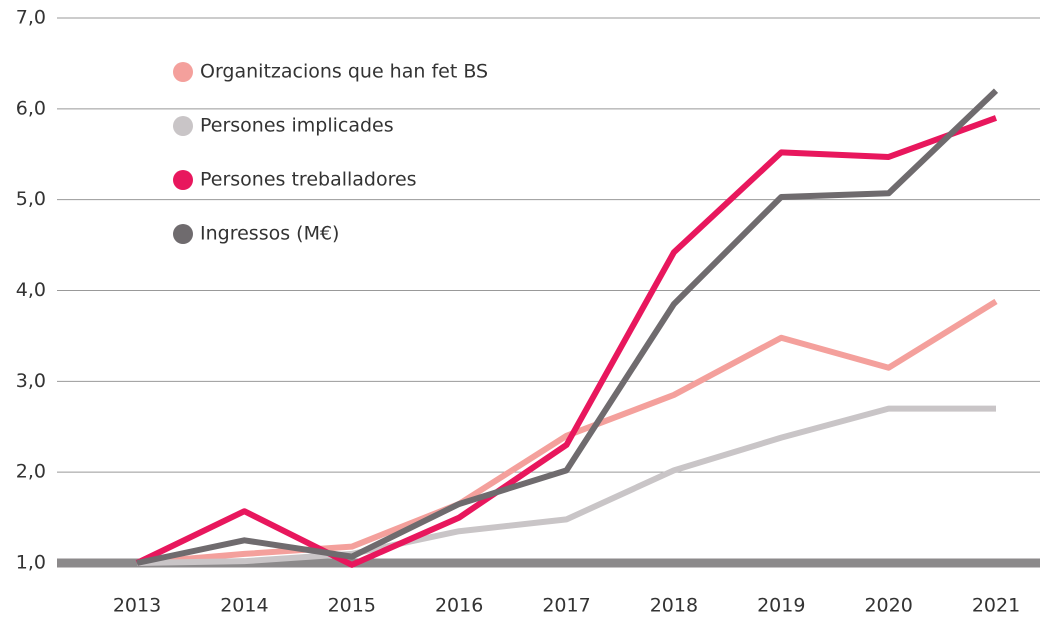 The image size is (1048, 619). Describe the element at coordinates (344, 72) in the screenshot. I see `legend-label: Organitzacions que han fet BS` at that location.